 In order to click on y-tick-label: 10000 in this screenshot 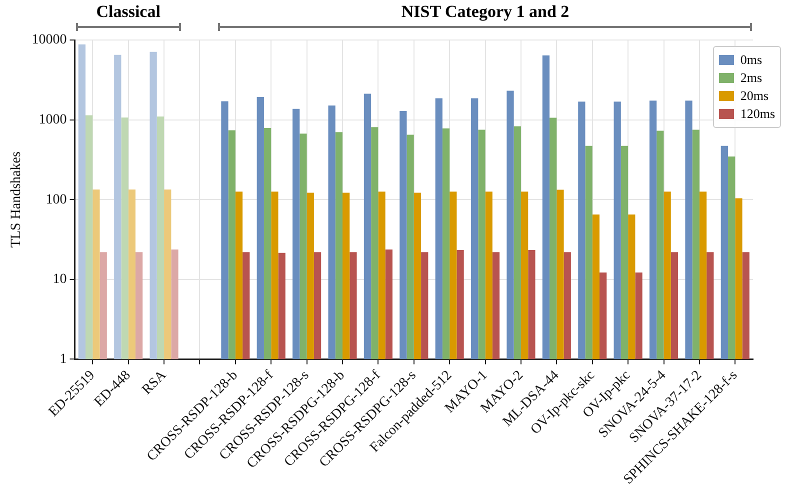, I will do `click(49, 40)`.